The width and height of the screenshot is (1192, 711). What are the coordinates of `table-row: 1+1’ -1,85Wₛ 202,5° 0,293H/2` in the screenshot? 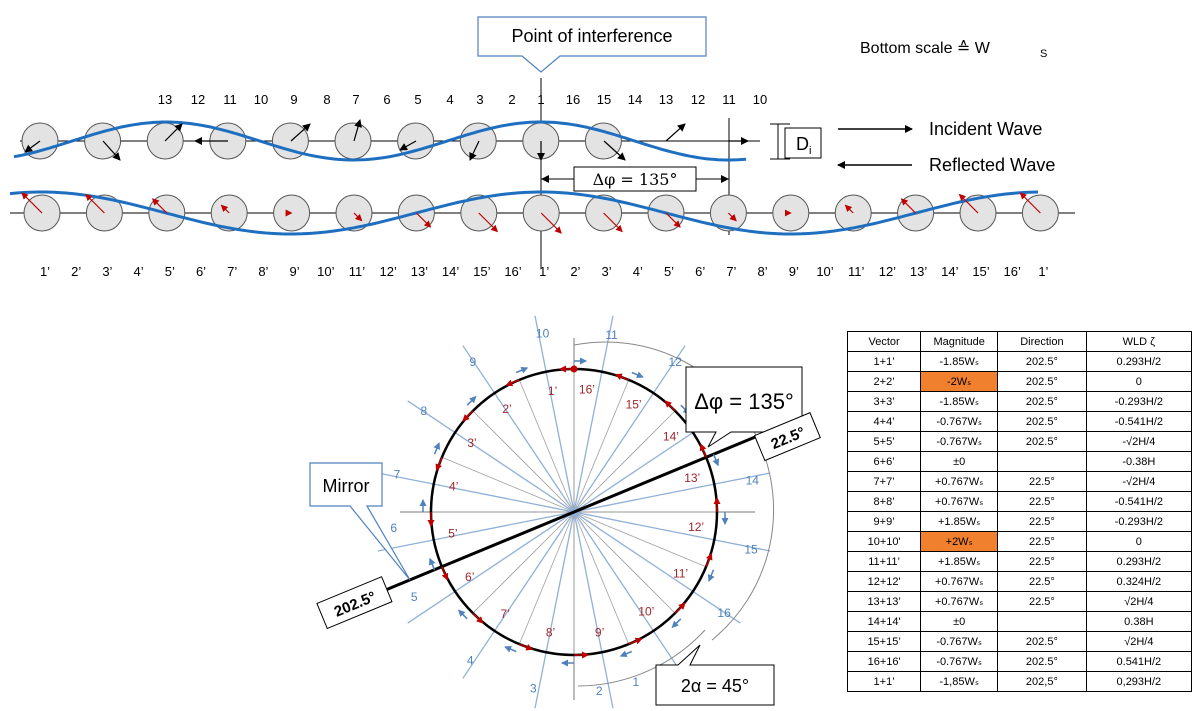 It's located at (1019, 681).